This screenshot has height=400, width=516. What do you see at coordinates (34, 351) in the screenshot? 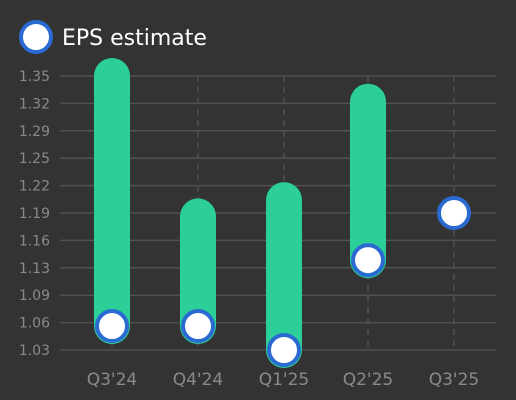
I see `y-tick-label: 1.03` at bounding box center [34, 351].